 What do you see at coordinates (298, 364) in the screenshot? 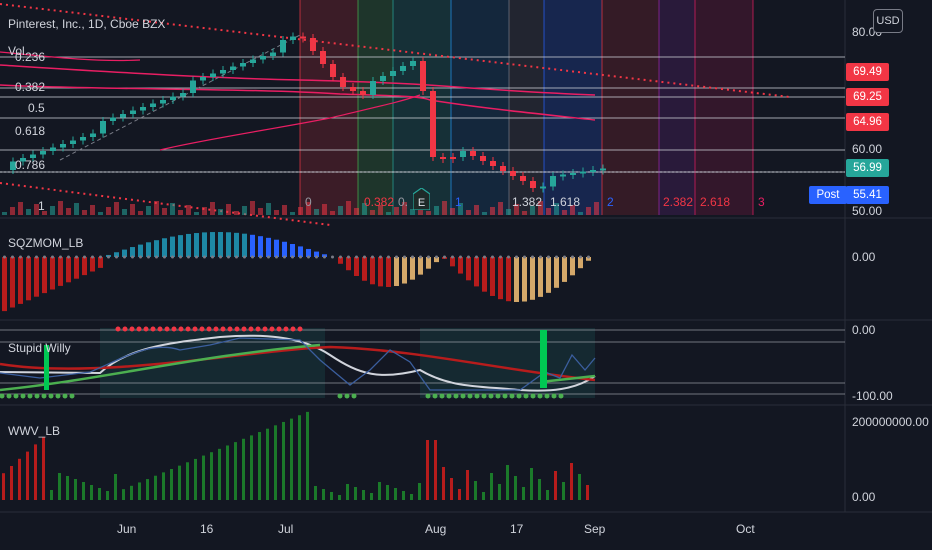
I see `willy-raw` at bounding box center [298, 364].